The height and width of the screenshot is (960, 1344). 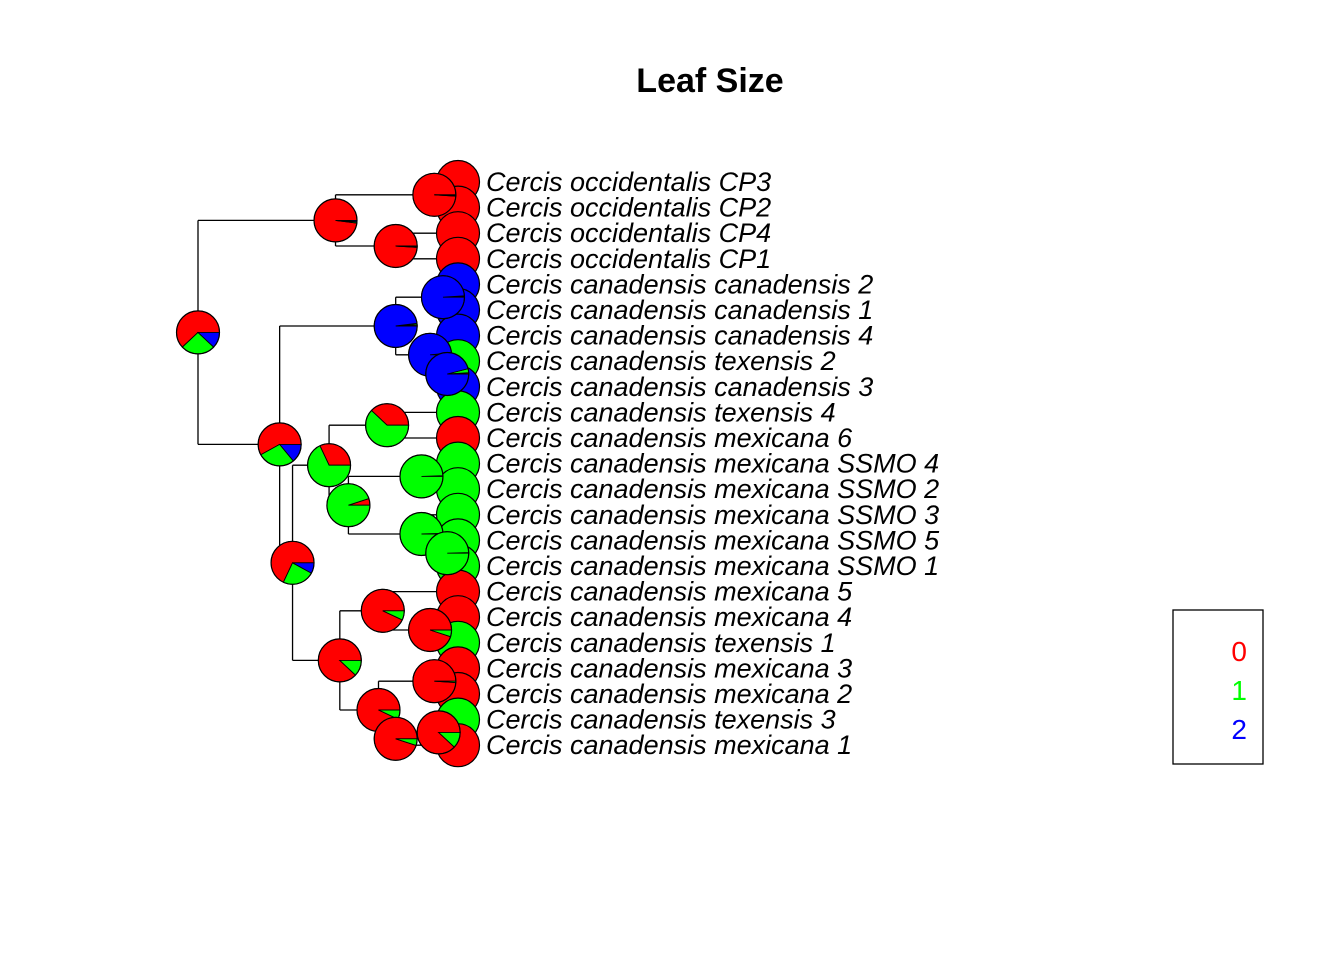 I want to click on tip-label: Cercis canadensis mexicana SSMO 1, so click(x=712, y=566).